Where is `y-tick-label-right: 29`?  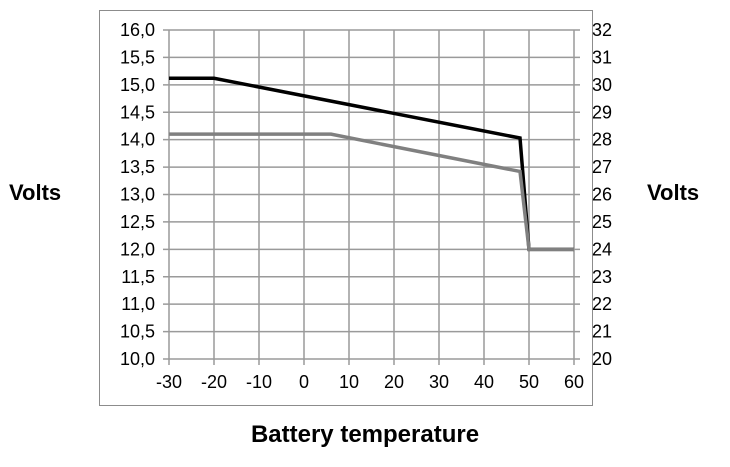
y-tick-label-right: 29 is located at coordinates (602, 112).